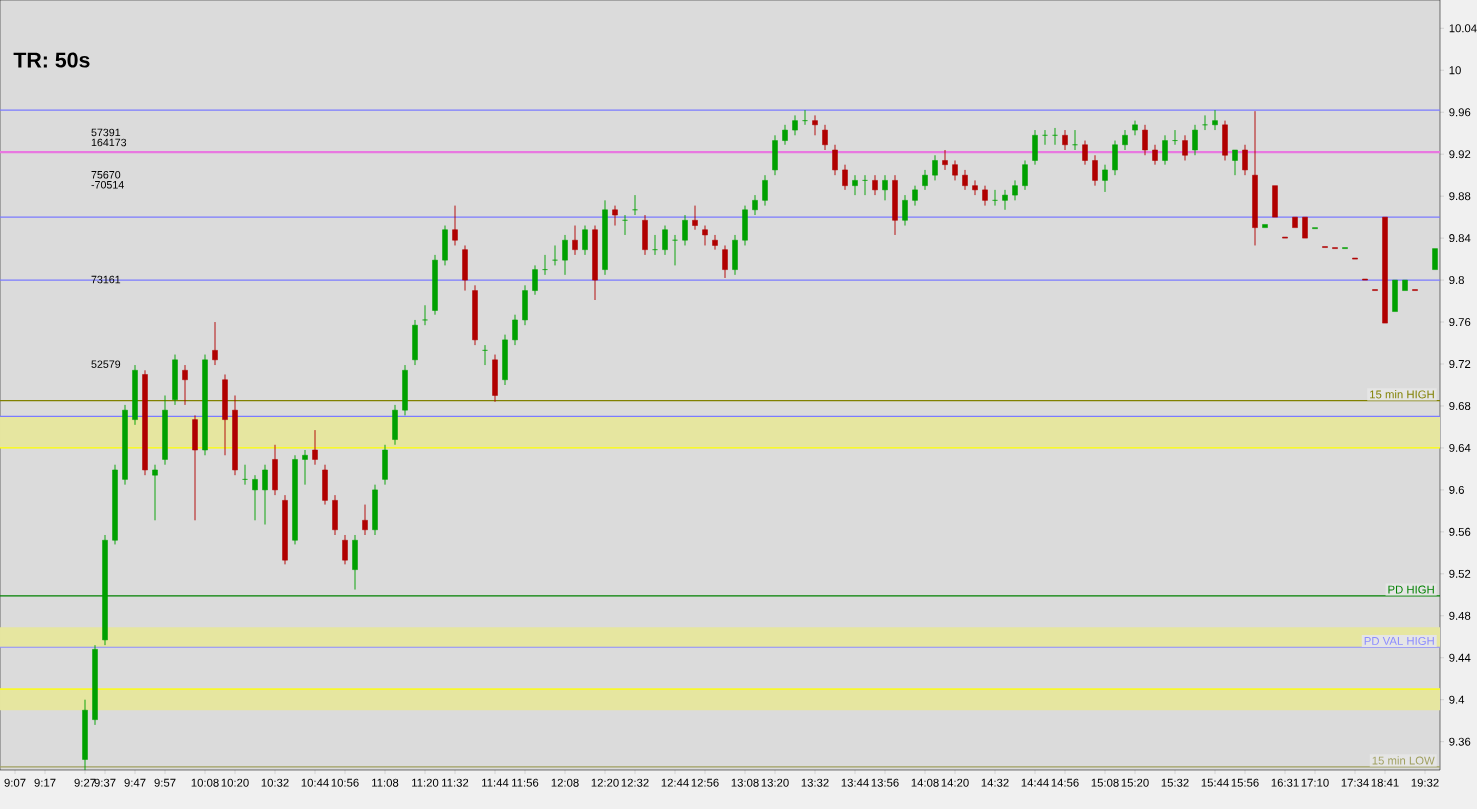  Describe the element at coordinates (1460, 657) in the screenshot. I see `y-tick-label: 9.44` at that location.